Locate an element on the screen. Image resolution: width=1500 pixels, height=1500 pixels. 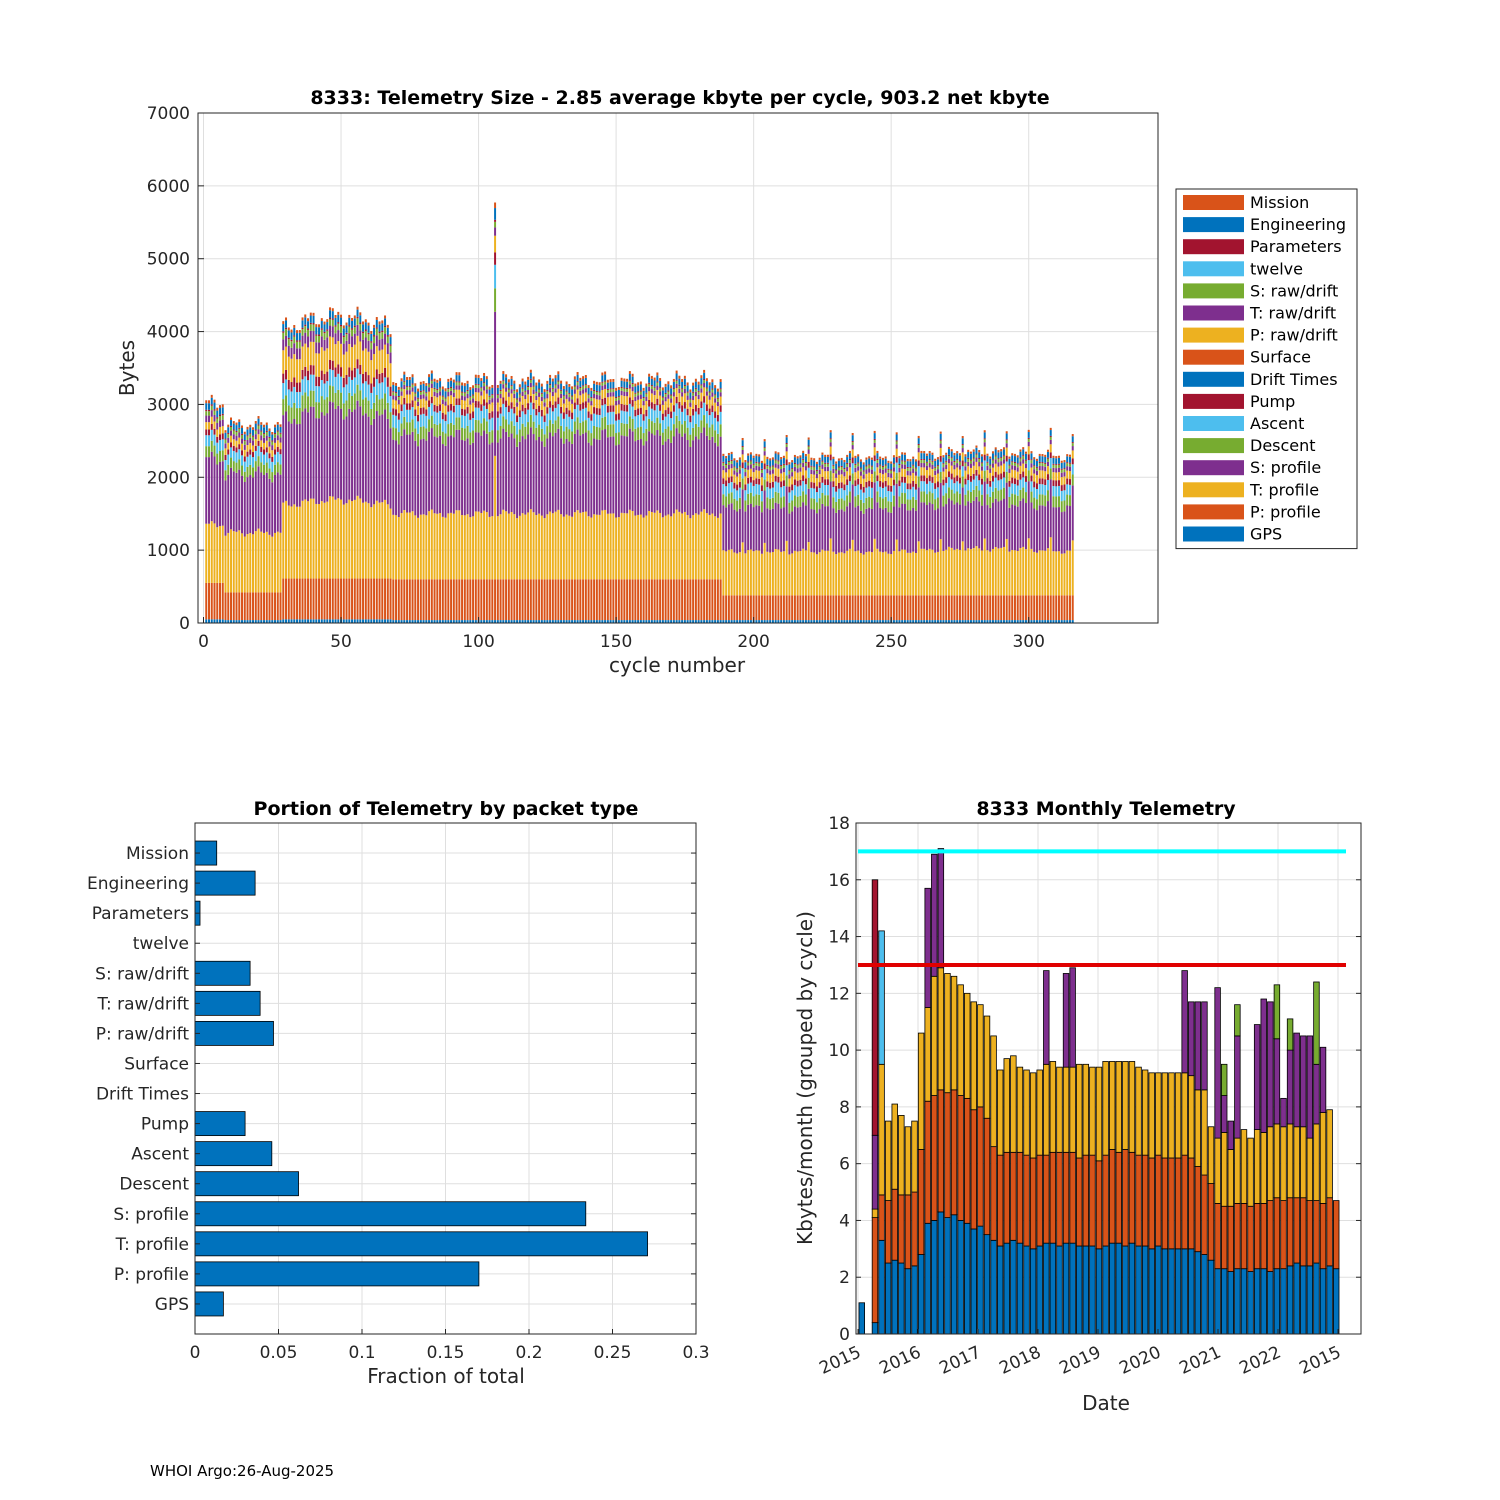
packet-bar is located at coordinates (222, 973).